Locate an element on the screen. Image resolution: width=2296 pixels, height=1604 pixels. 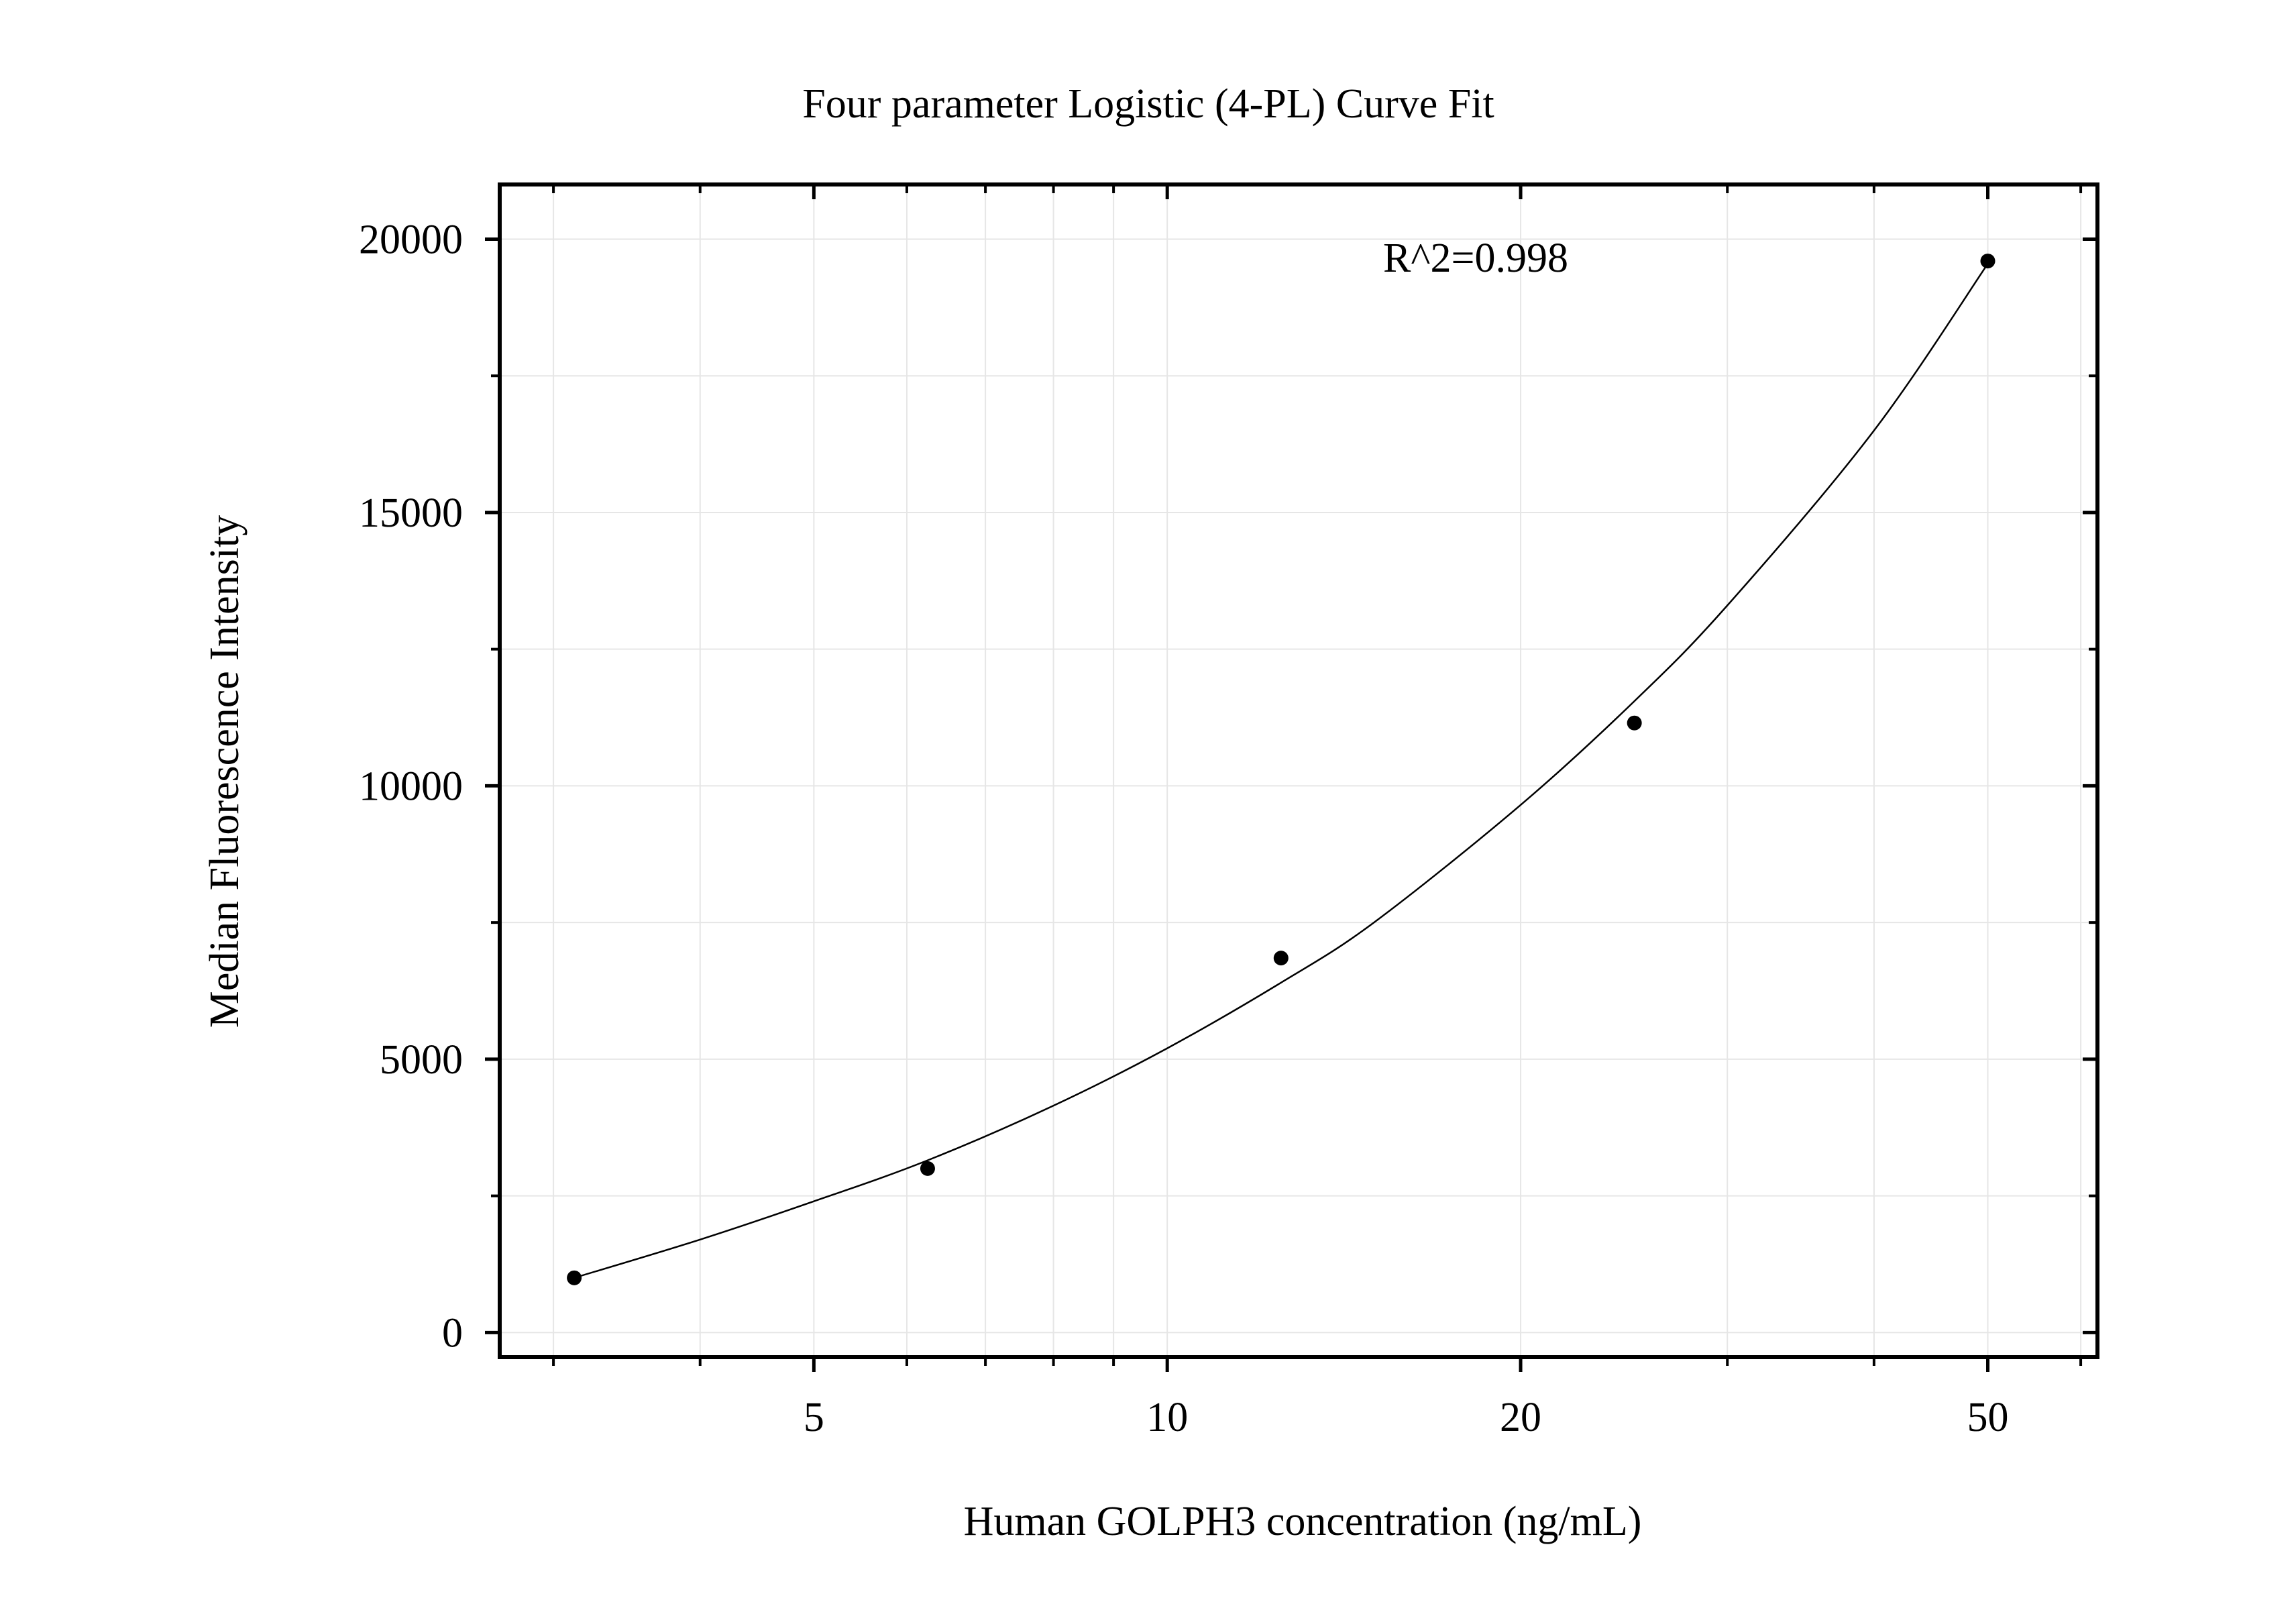
x-tick-label: 5 is located at coordinates (814, 1418).